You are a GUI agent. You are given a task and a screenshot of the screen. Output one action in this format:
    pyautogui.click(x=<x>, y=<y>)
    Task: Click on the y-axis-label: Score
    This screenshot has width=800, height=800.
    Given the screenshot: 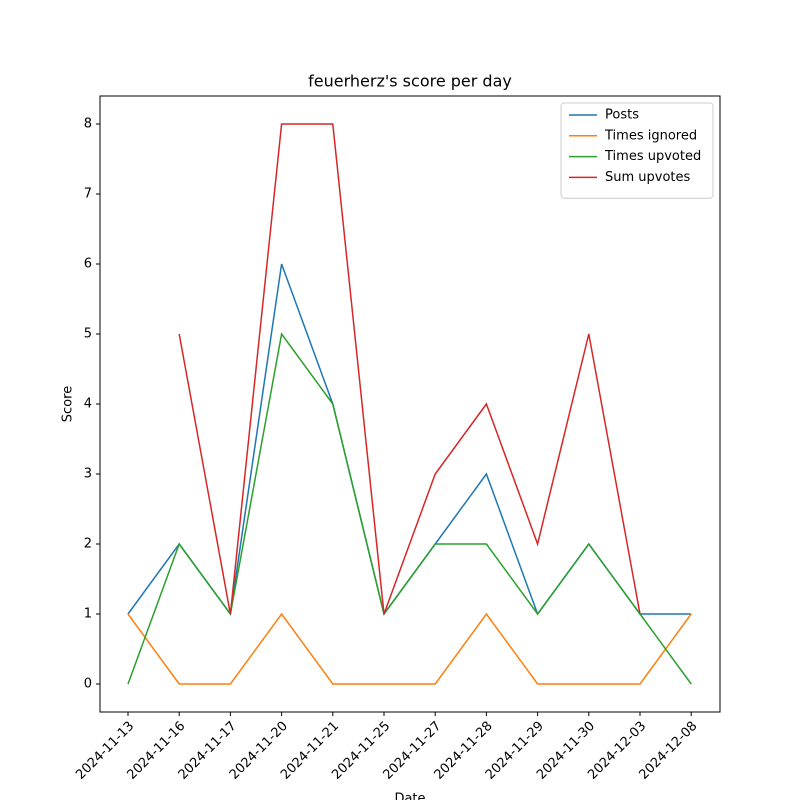 What is the action you would take?
    pyautogui.click(x=68, y=404)
    